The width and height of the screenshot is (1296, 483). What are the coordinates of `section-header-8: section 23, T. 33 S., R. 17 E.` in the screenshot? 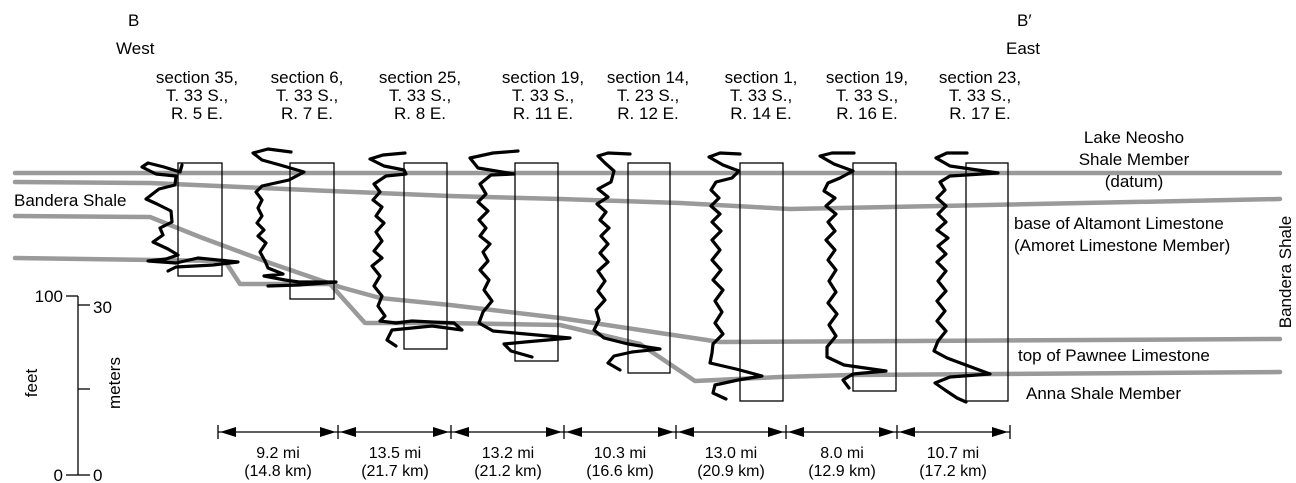 It's located at (980, 95).